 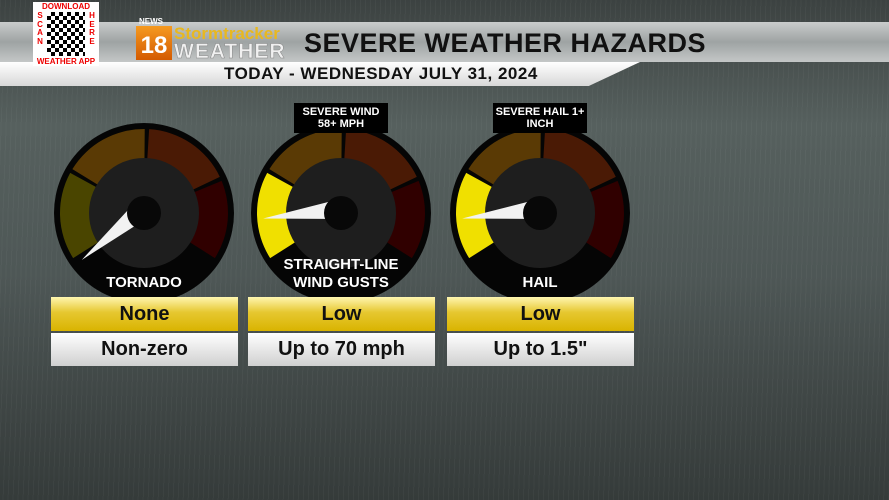 What do you see at coordinates (341, 273) in the screenshot?
I see `gauge-label: STRAIGHT-LINE WIND GUSTS` at bounding box center [341, 273].